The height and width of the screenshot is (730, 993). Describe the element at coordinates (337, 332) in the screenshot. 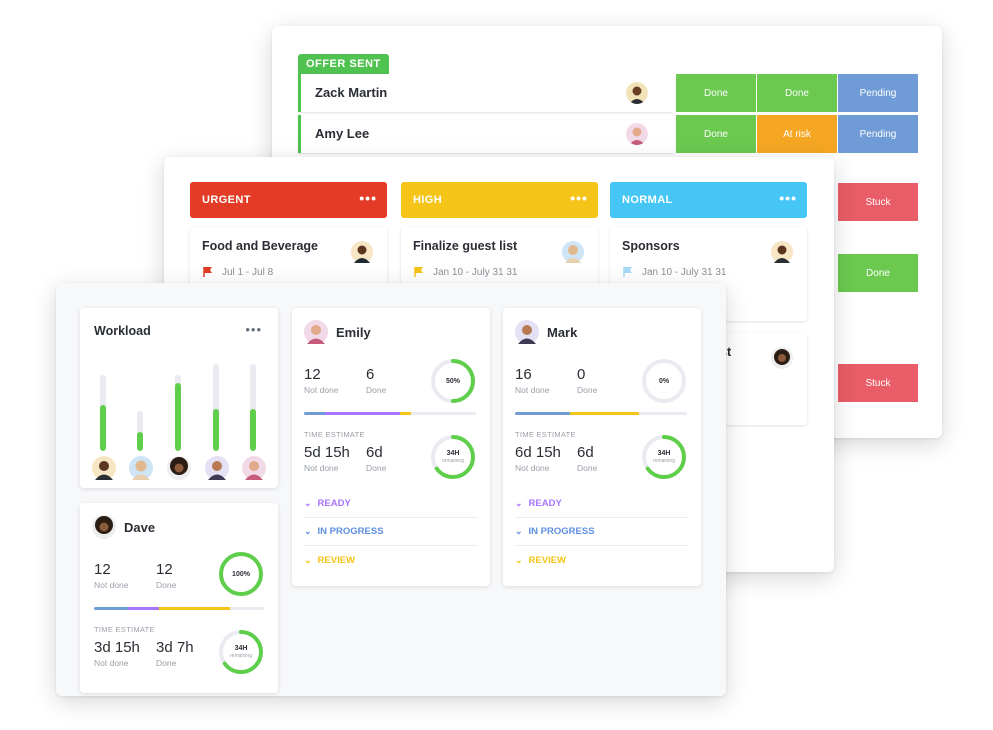

I see `person-header: Emily` at that location.